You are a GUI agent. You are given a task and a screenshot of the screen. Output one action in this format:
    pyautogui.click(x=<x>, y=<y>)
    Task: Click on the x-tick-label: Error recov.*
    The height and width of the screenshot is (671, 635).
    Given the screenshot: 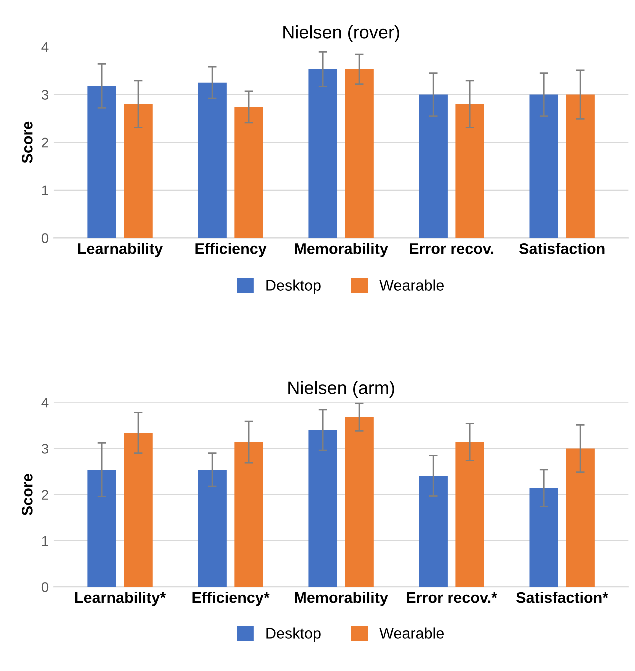 What is the action you would take?
    pyautogui.click(x=452, y=598)
    